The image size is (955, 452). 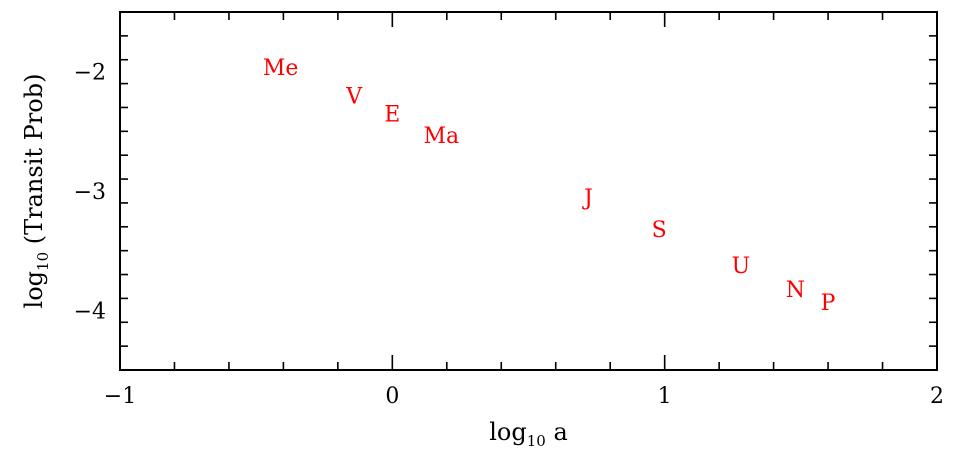 I want to click on x-axis-label-subscript: 10, so click(x=536, y=441).